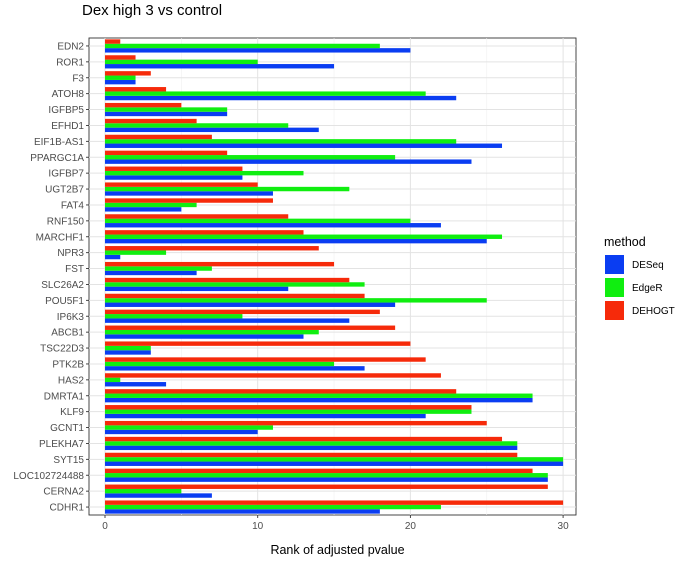  What do you see at coordinates (304, 145) in the screenshot?
I see `bar-deseq-eif1b-as1` at bounding box center [304, 145].